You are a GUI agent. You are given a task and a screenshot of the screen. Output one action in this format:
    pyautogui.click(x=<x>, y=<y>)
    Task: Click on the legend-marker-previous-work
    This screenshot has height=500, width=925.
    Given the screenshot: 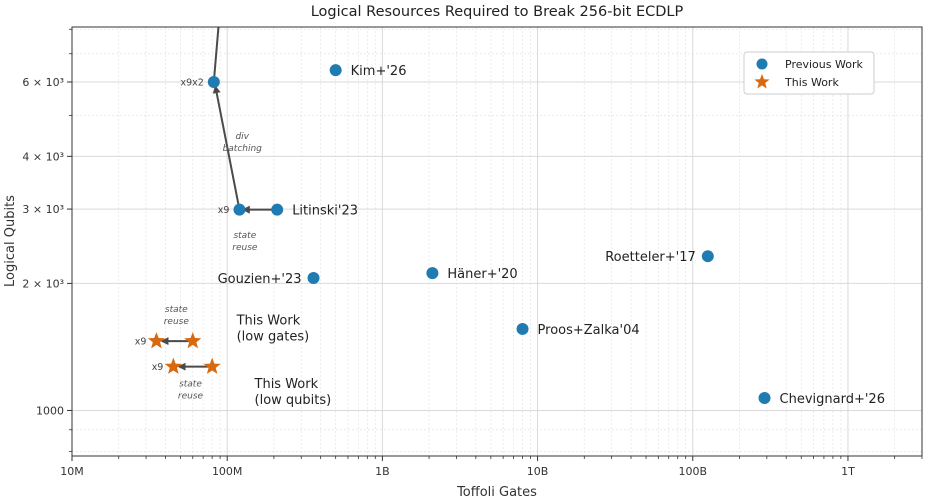 What is the action you would take?
    pyautogui.click(x=762, y=64)
    